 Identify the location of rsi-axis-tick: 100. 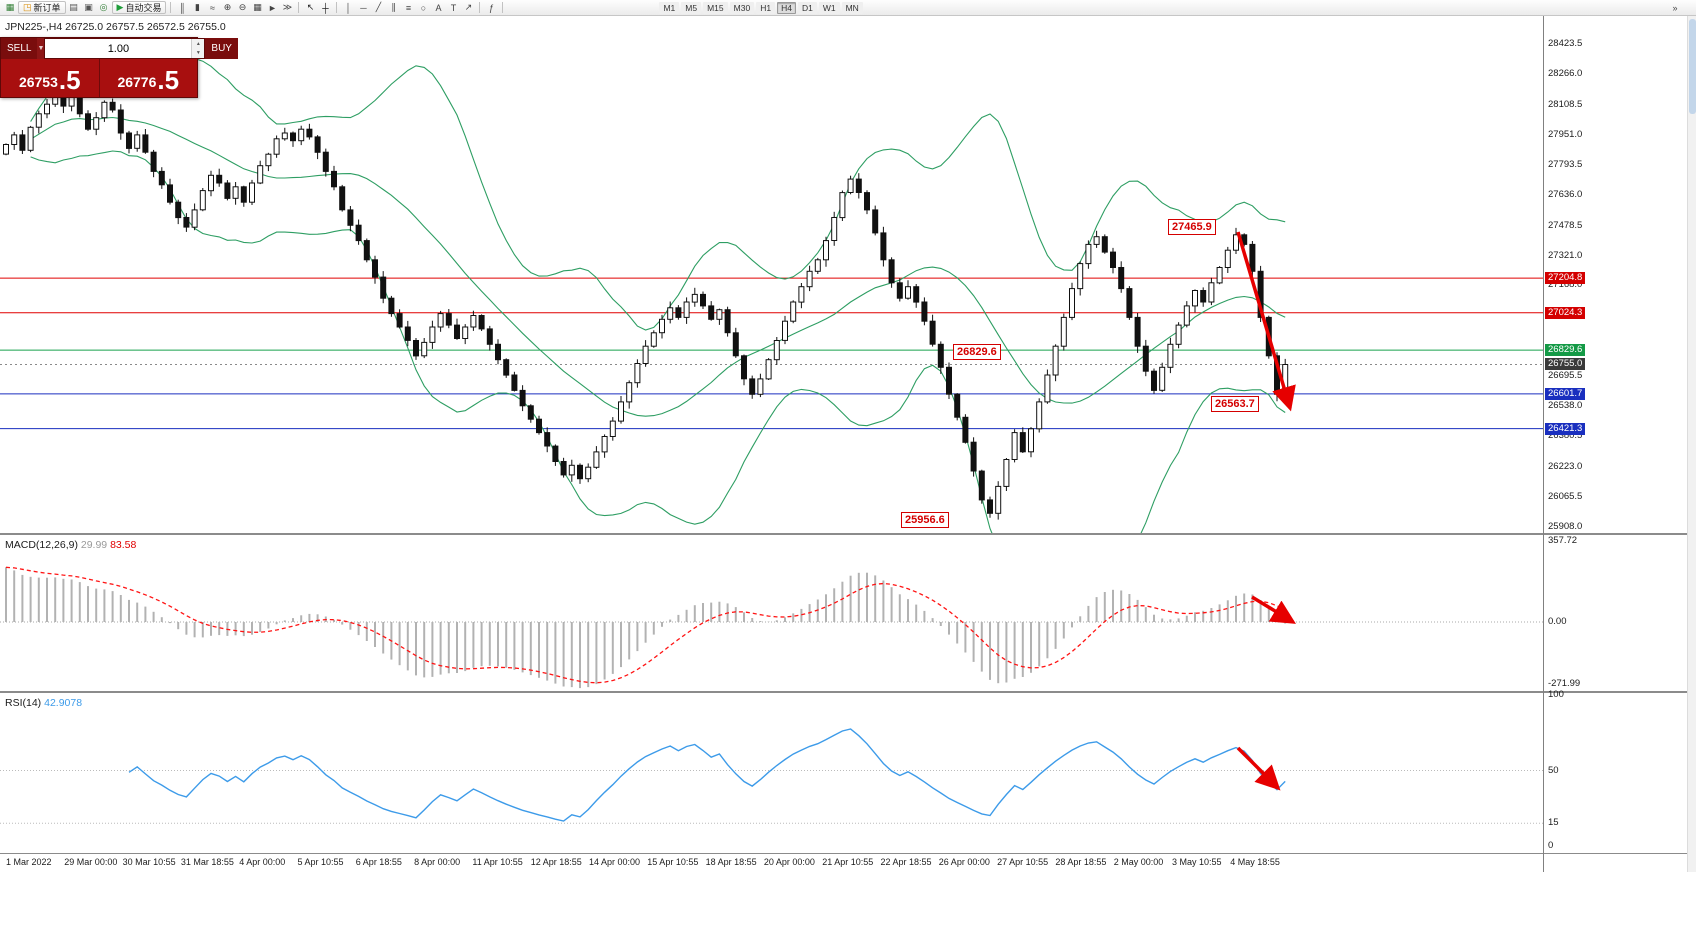
(1556, 694).